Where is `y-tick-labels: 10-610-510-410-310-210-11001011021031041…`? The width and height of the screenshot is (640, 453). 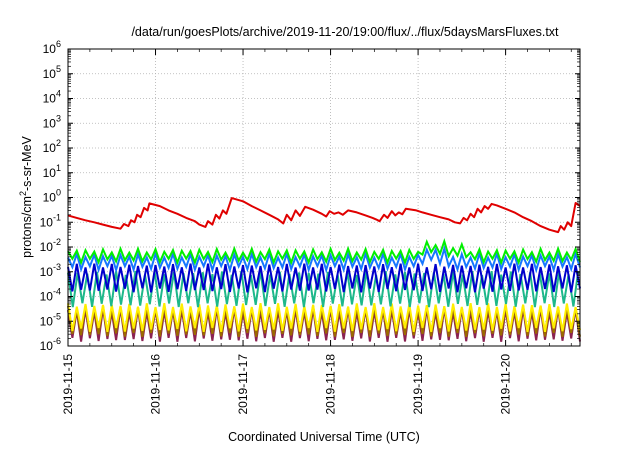 y-tick-labels: 10-610-510-410-310-210-11001011021031041… is located at coordinates (50, 196).